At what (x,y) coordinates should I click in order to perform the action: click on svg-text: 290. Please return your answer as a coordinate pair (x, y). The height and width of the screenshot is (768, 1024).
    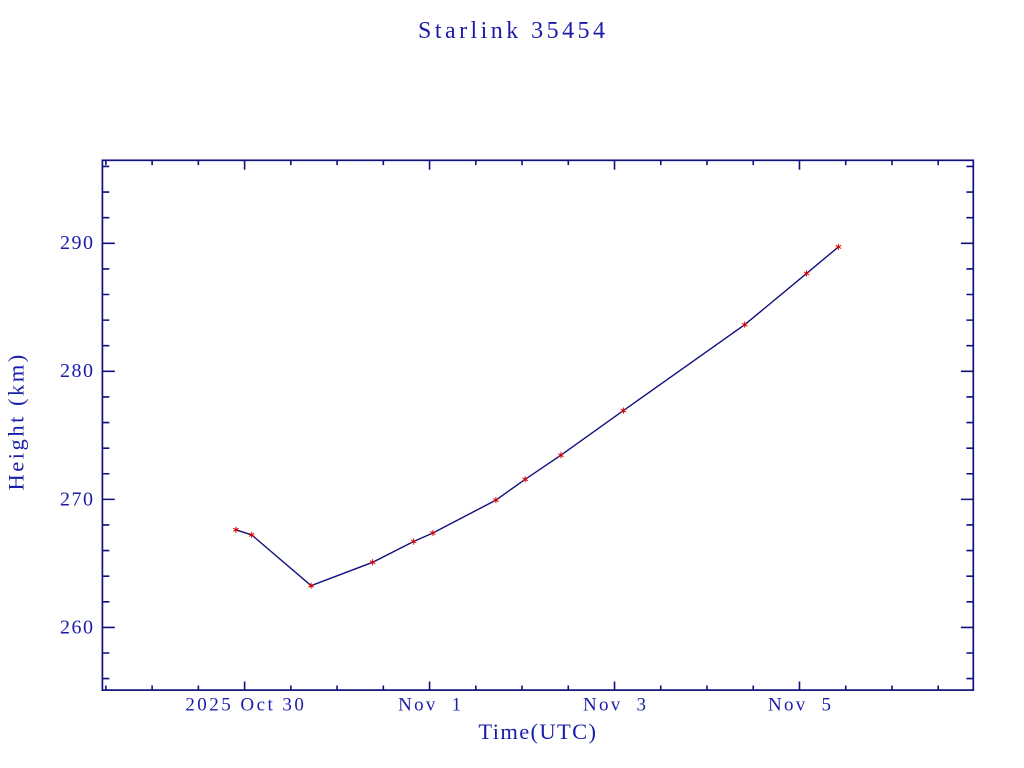
    Looking at the image, I should click on (76, 243).